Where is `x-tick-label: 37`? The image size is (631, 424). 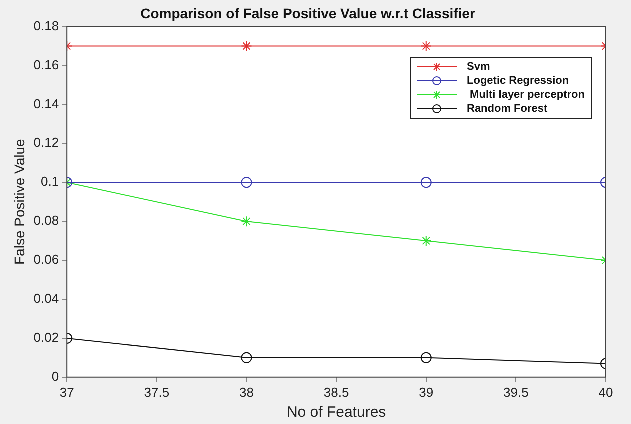 x-tick-label: 37 is located at coordinates (67, 392).